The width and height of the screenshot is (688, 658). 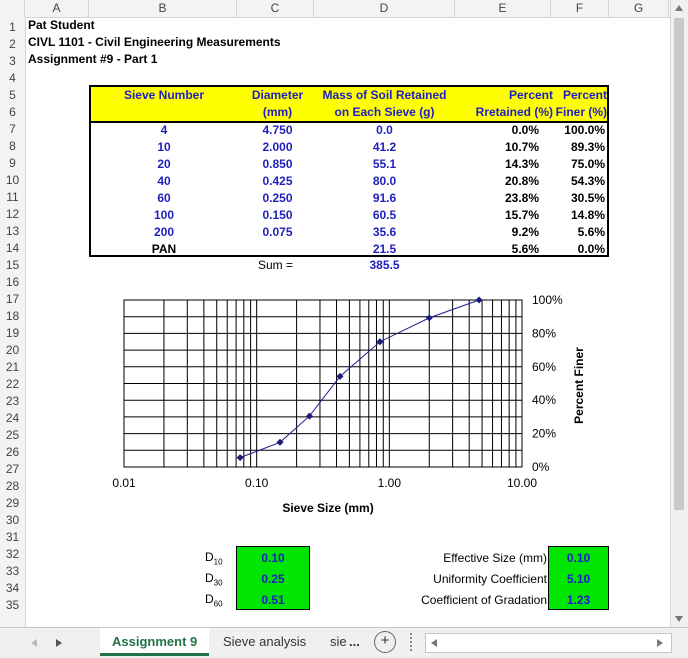 I want to click on tab-scroll-right-icon, so click(x=59, y=643).